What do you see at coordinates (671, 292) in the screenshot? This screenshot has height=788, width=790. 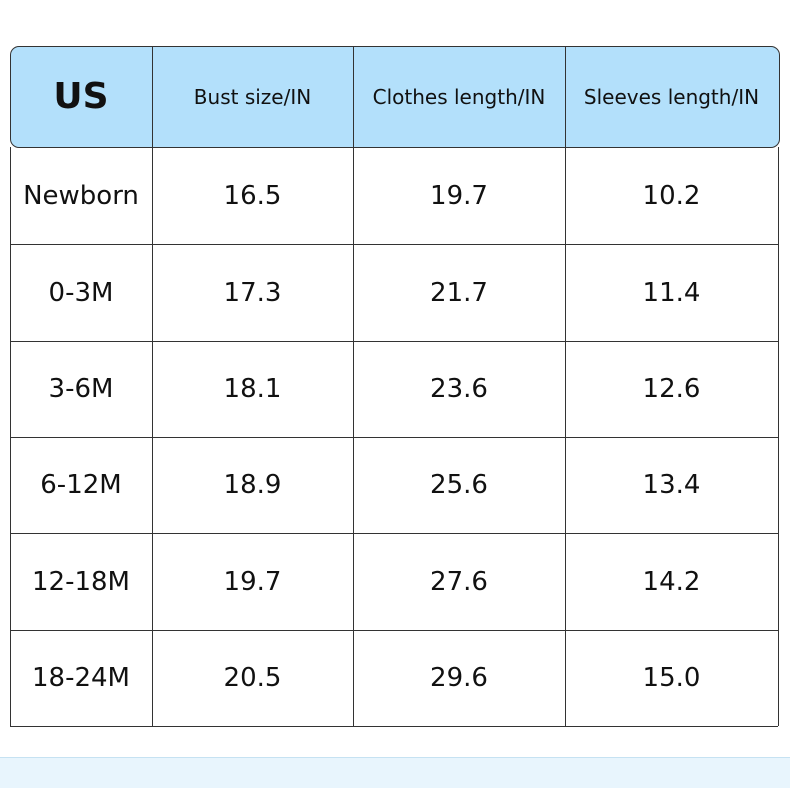 I see `value-cell: 11.4` at bounding box center [671, 292].